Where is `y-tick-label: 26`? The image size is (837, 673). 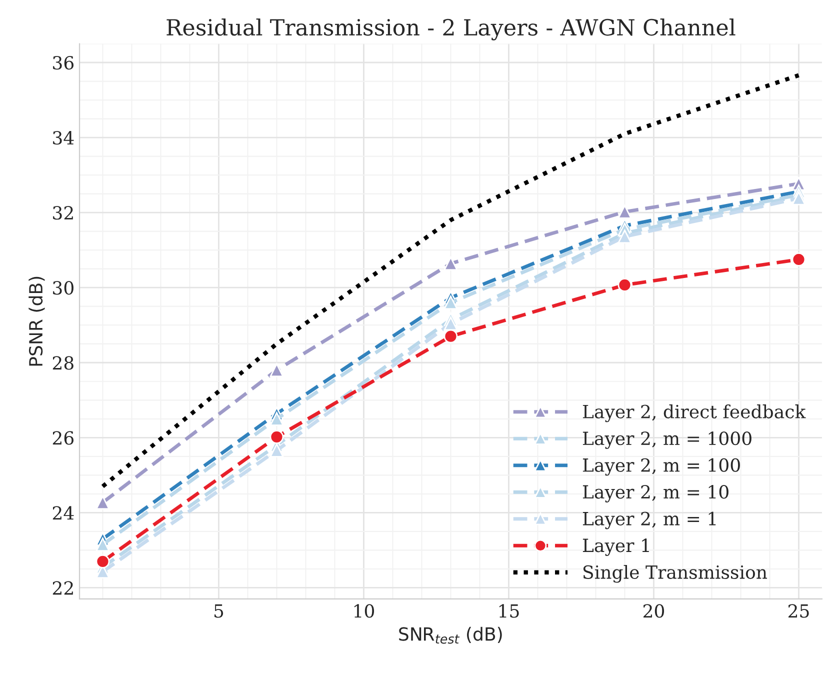 y-tick-label: 26 is located at coordinates (63, 438).